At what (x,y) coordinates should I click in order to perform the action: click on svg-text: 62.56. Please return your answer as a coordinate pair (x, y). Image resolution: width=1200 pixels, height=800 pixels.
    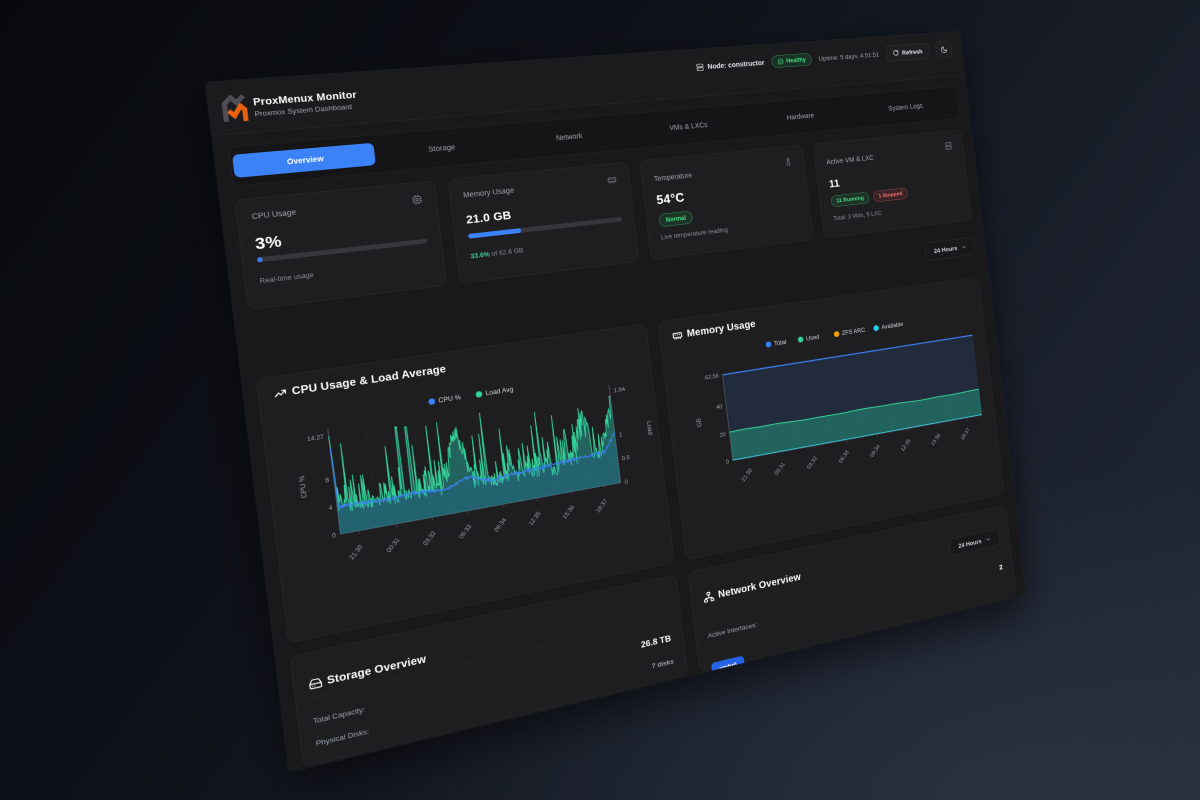
    Looking at the image, I should click on (712, 377).